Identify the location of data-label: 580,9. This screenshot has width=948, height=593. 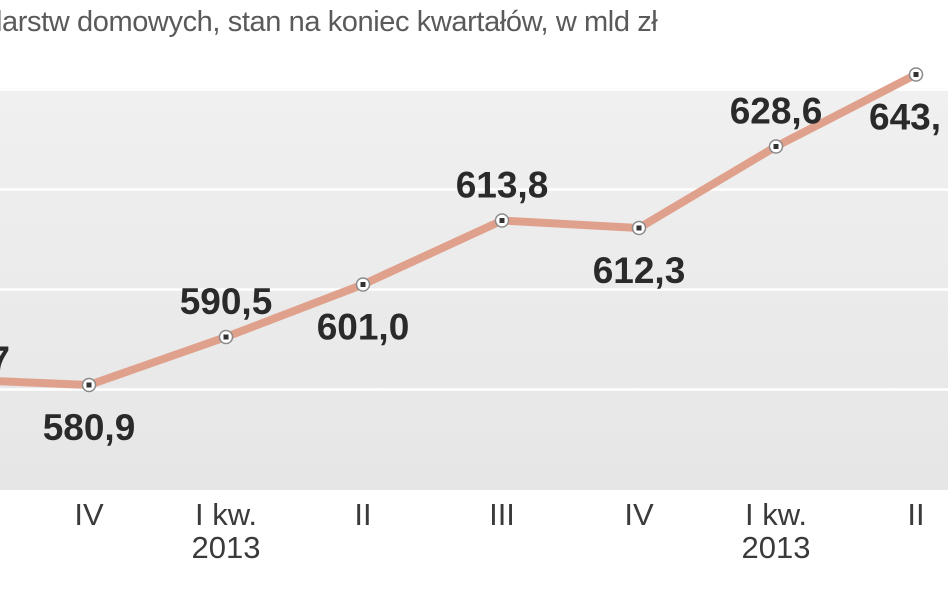
(89, 427).